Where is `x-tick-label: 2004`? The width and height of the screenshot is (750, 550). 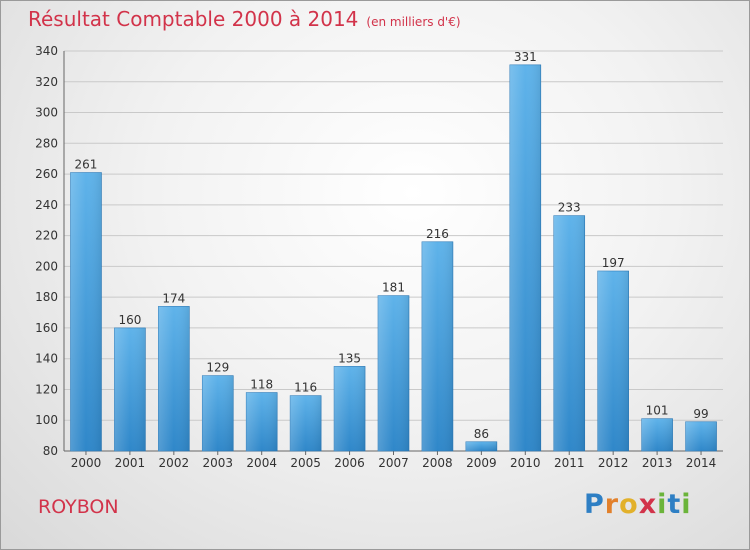
x-tick-label: 2004 is located at coordinates (261, 463).